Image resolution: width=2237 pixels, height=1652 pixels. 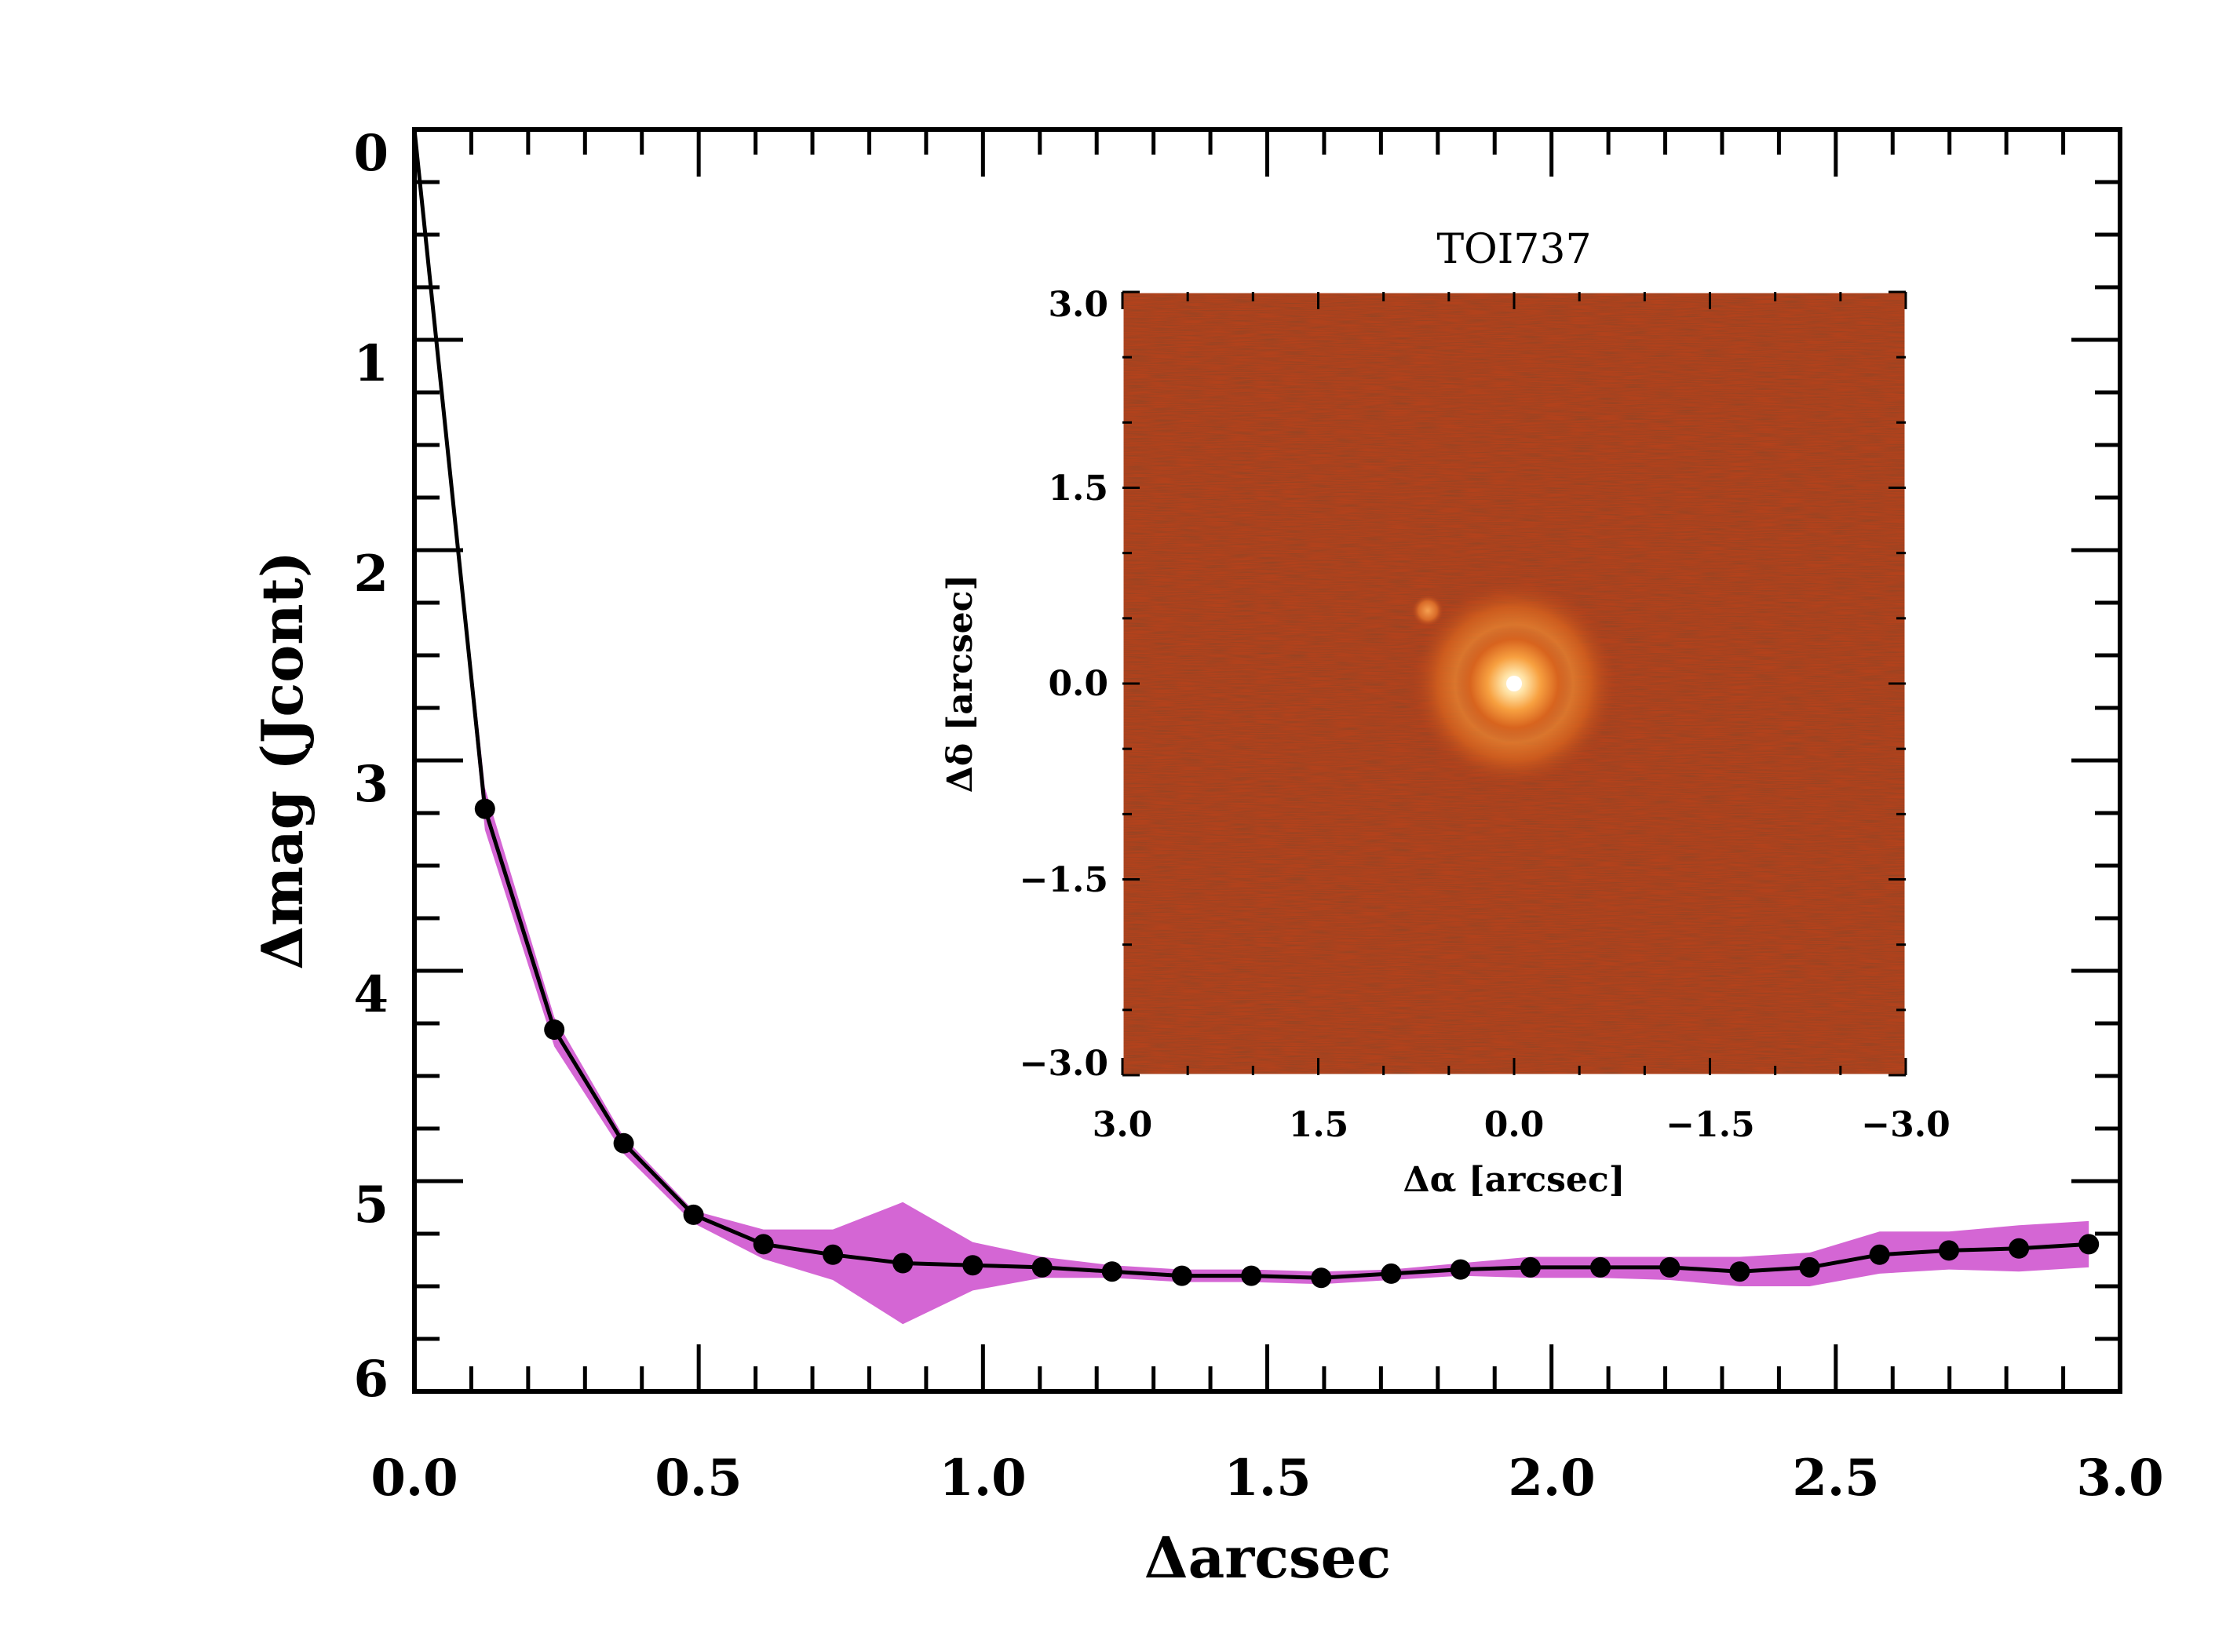 What do you see at coordinates (1064, 1064) in the screenshot?
I see `inset-y-tick-label: −3.0` at bounding box center [1064, 1064].